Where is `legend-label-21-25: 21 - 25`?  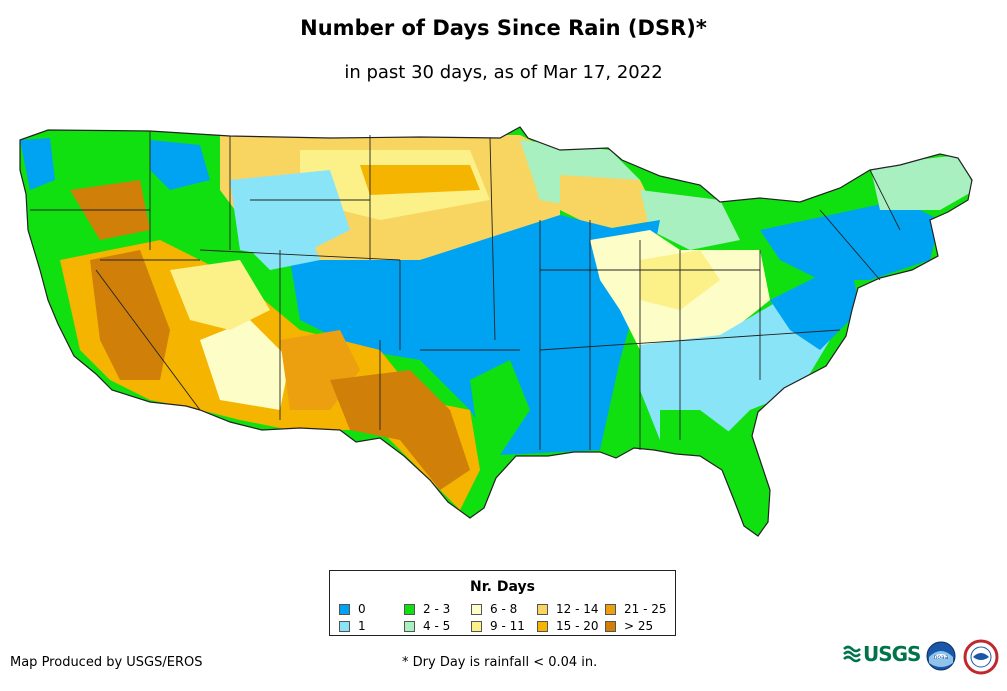
legend-label-21-25: 21 - 25 is located at coordinates (645, 609).